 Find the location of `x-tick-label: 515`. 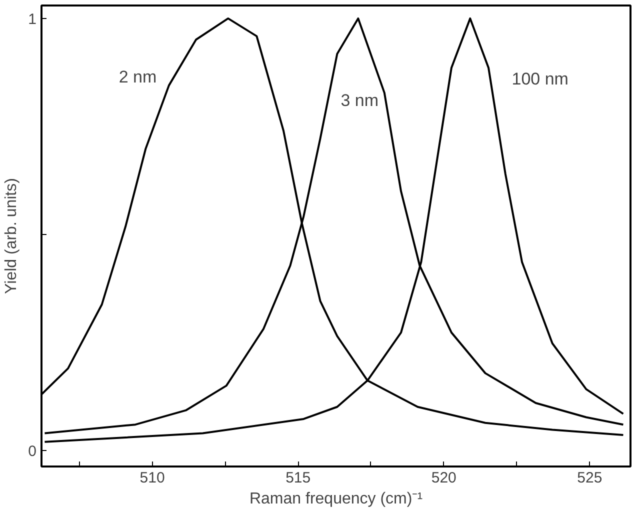

x-tick-label: 515 is located at coordinates (298, 478).